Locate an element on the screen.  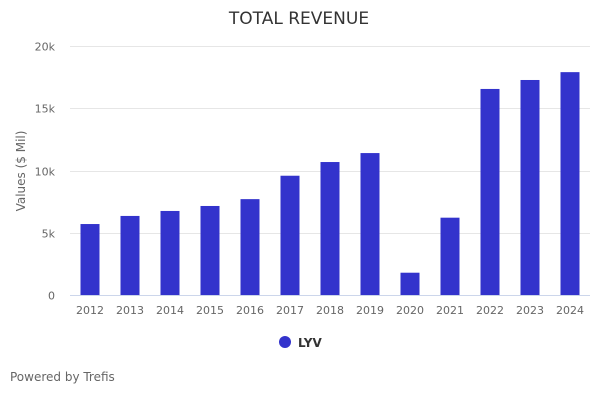
legend: LYV is located at coordinates (300, 343).